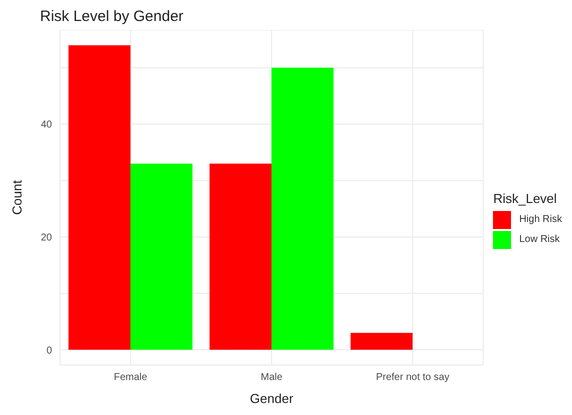  What do you see at coordinates (272, 398) in the screenshot?
I see `x-axis-title: Gender` at bounding box center [272, 398].